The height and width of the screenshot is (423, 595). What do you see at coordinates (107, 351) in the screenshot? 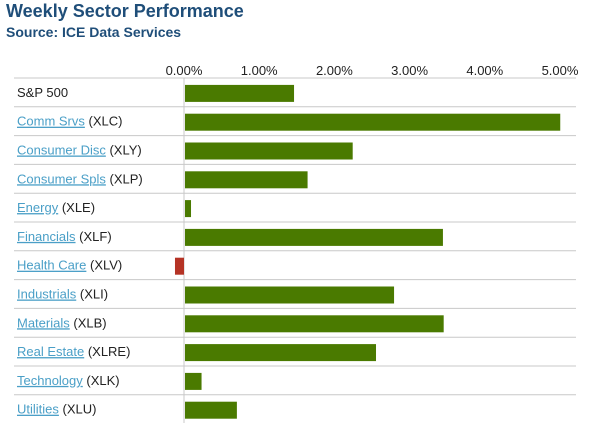
I see `ticker-label: (XLRE)` at bounding box center [107, 351].